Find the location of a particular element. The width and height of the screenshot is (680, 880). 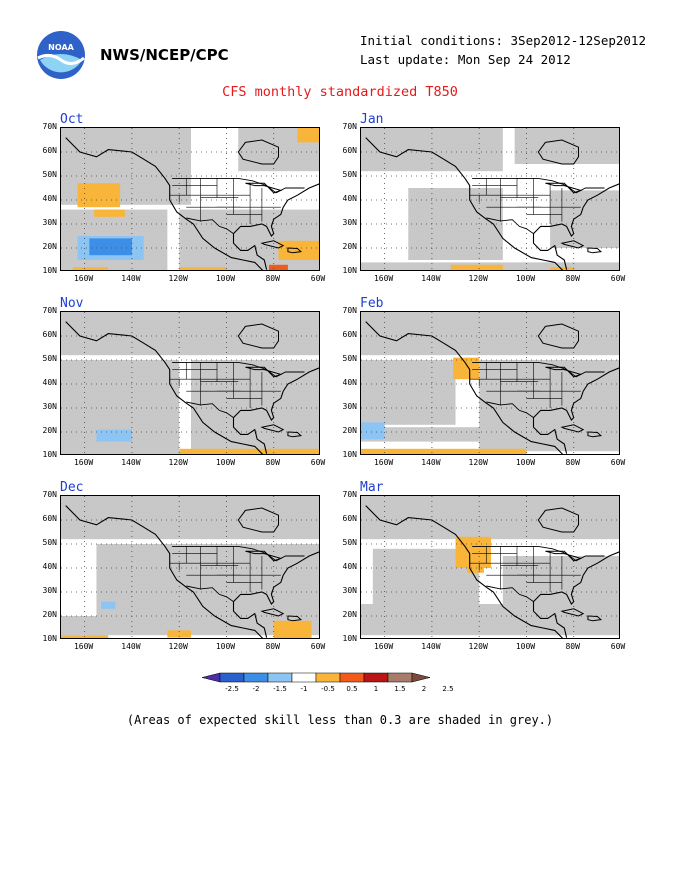

colorbar-tick-label: -0.5 is located at coordinates (328, 689).